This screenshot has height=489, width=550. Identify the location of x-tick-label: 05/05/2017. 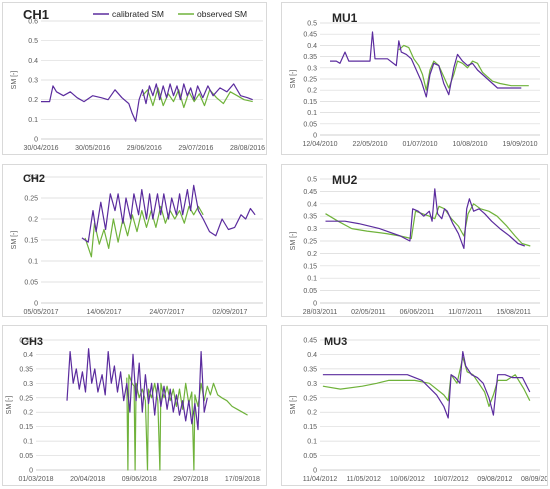
(40, 312).